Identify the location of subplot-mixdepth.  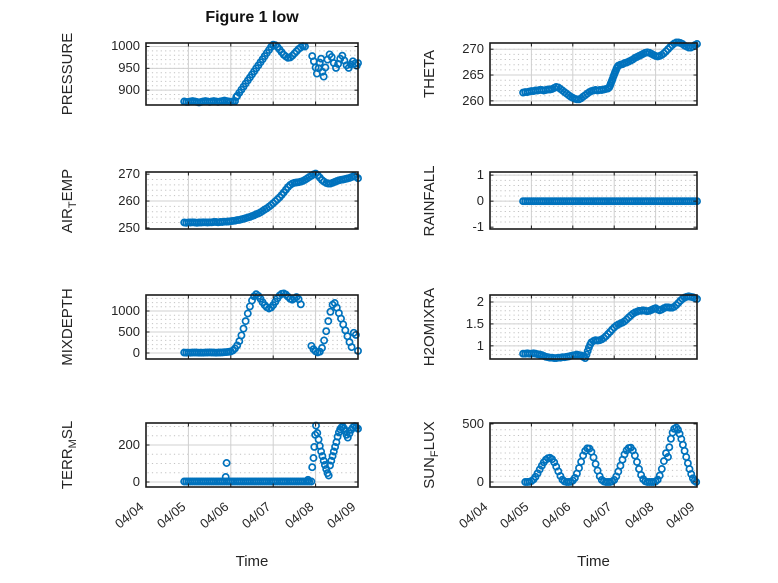
(253, 324).